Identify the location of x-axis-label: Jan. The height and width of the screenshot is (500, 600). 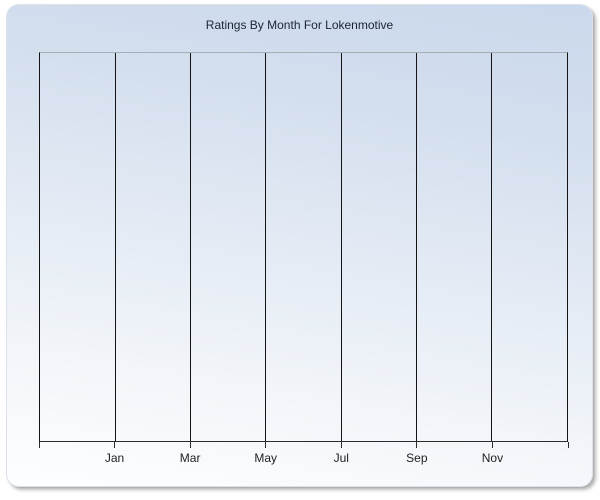
(114, 458).